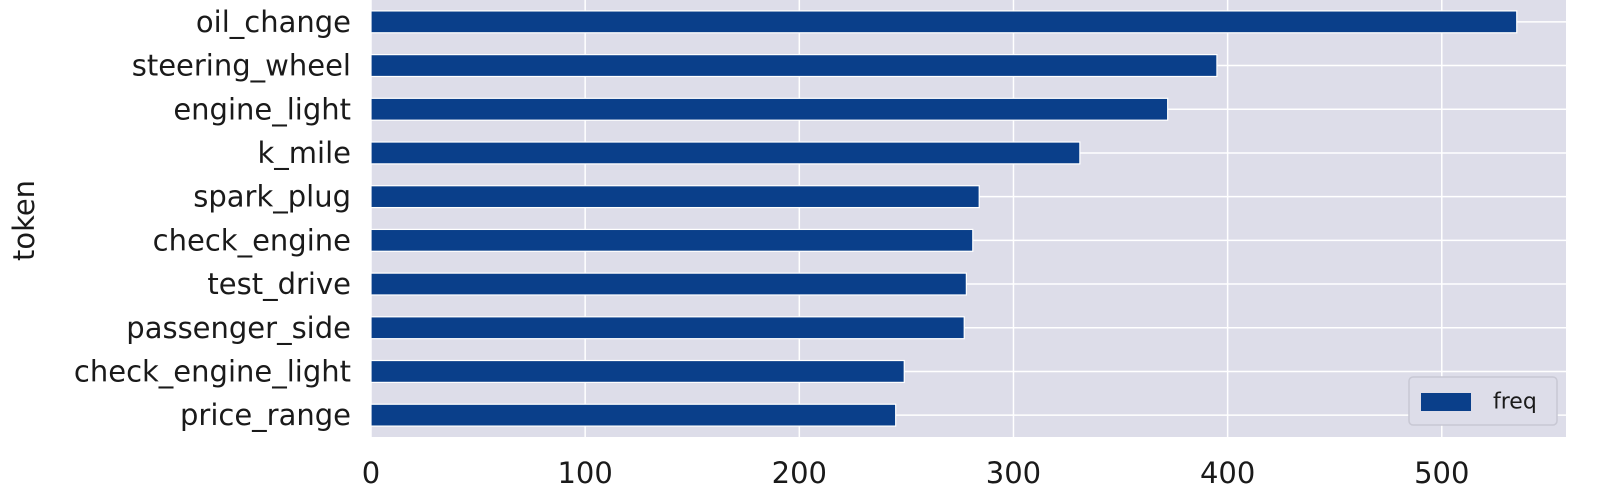  What do you see at coordinates (668, 284) in the screenshot?
I see `bar-test-drive` at bounding box center [668, 284].